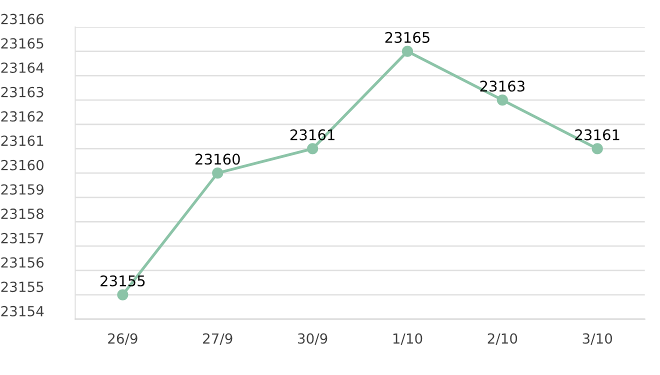 Image resolution: width=660 pixels, height=375 pixels. Describe the element at coordinates (22, 67) in the screenshot. I see `y-tick-label: 23164` at that location.